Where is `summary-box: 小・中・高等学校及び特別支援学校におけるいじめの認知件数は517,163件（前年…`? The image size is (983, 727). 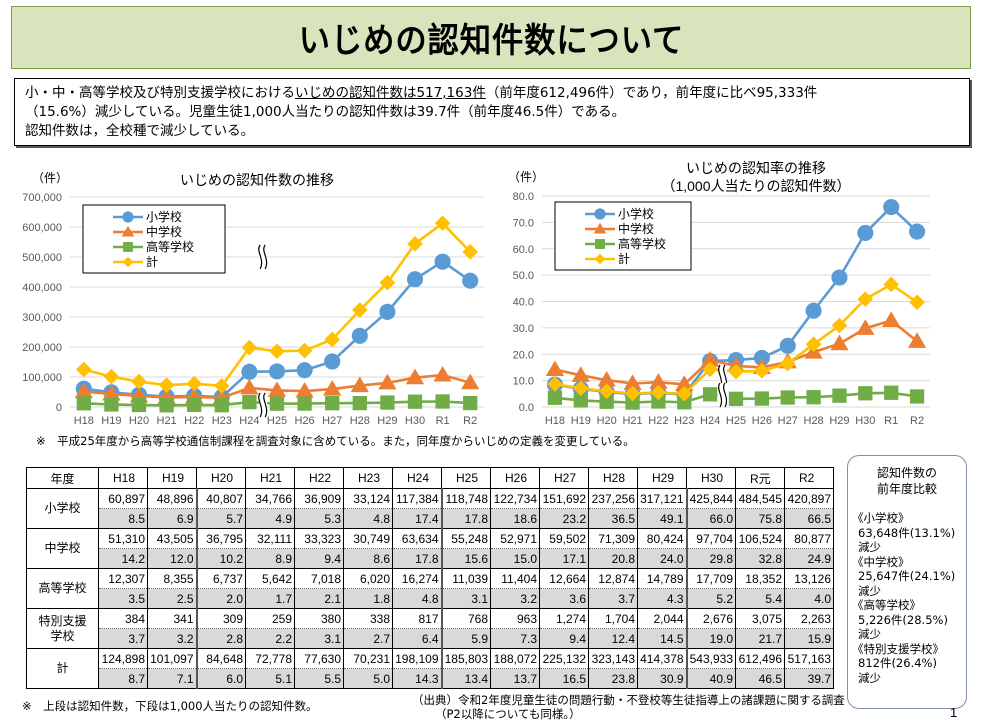
summary-box: 小・中・高等学校及び特別支援学校におけるいじめの認知件数は517,163件（前年… is located at coordinates (492, 112).